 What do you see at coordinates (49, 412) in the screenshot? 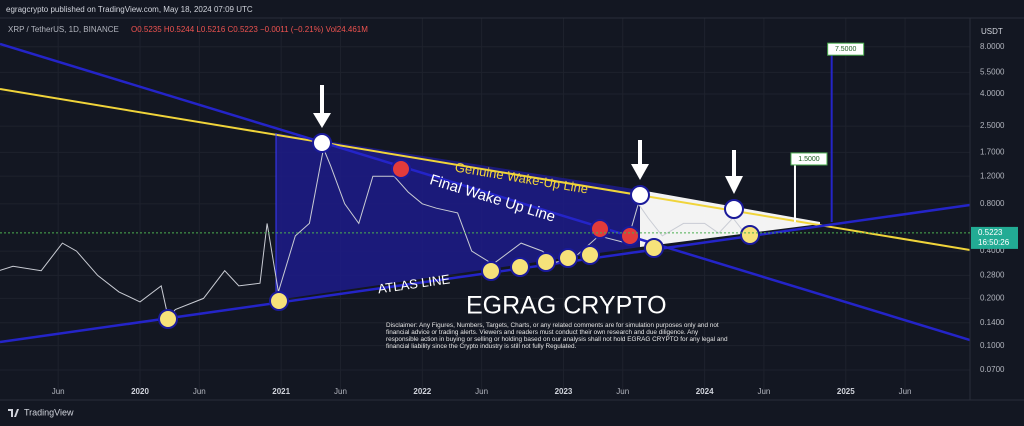
I see `footer: TradingView` at bounding box center [49, 412].